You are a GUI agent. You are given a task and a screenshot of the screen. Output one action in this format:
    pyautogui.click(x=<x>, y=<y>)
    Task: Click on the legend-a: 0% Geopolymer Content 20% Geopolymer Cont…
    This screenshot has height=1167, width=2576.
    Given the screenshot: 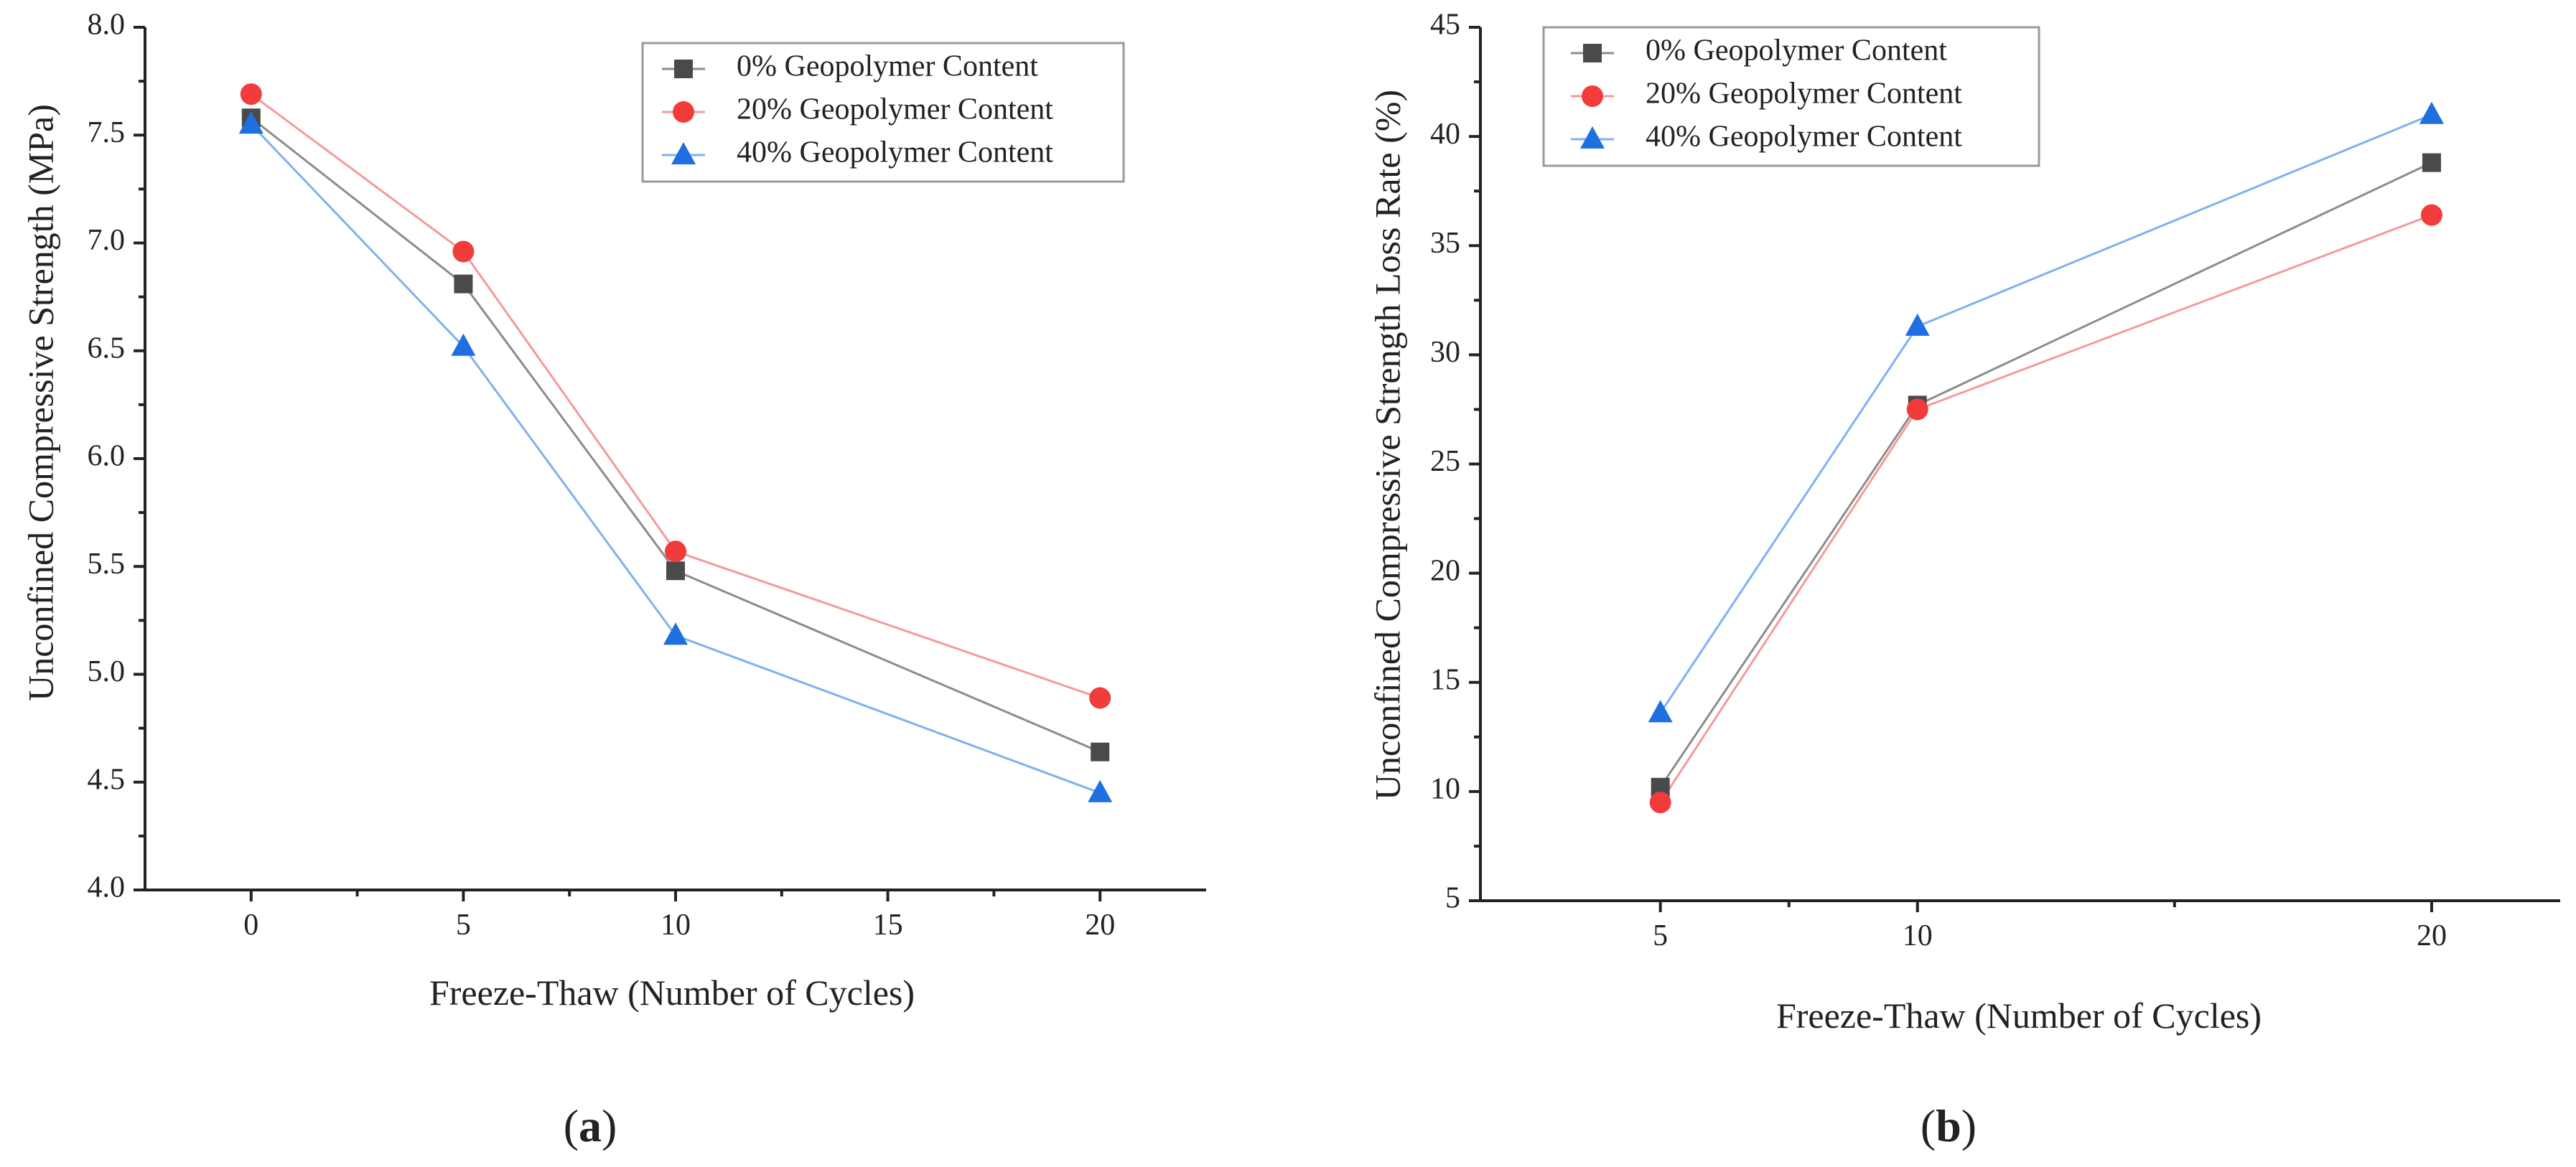 What is the action you would take?
    pyautogui.click(x=883, y=113)
    